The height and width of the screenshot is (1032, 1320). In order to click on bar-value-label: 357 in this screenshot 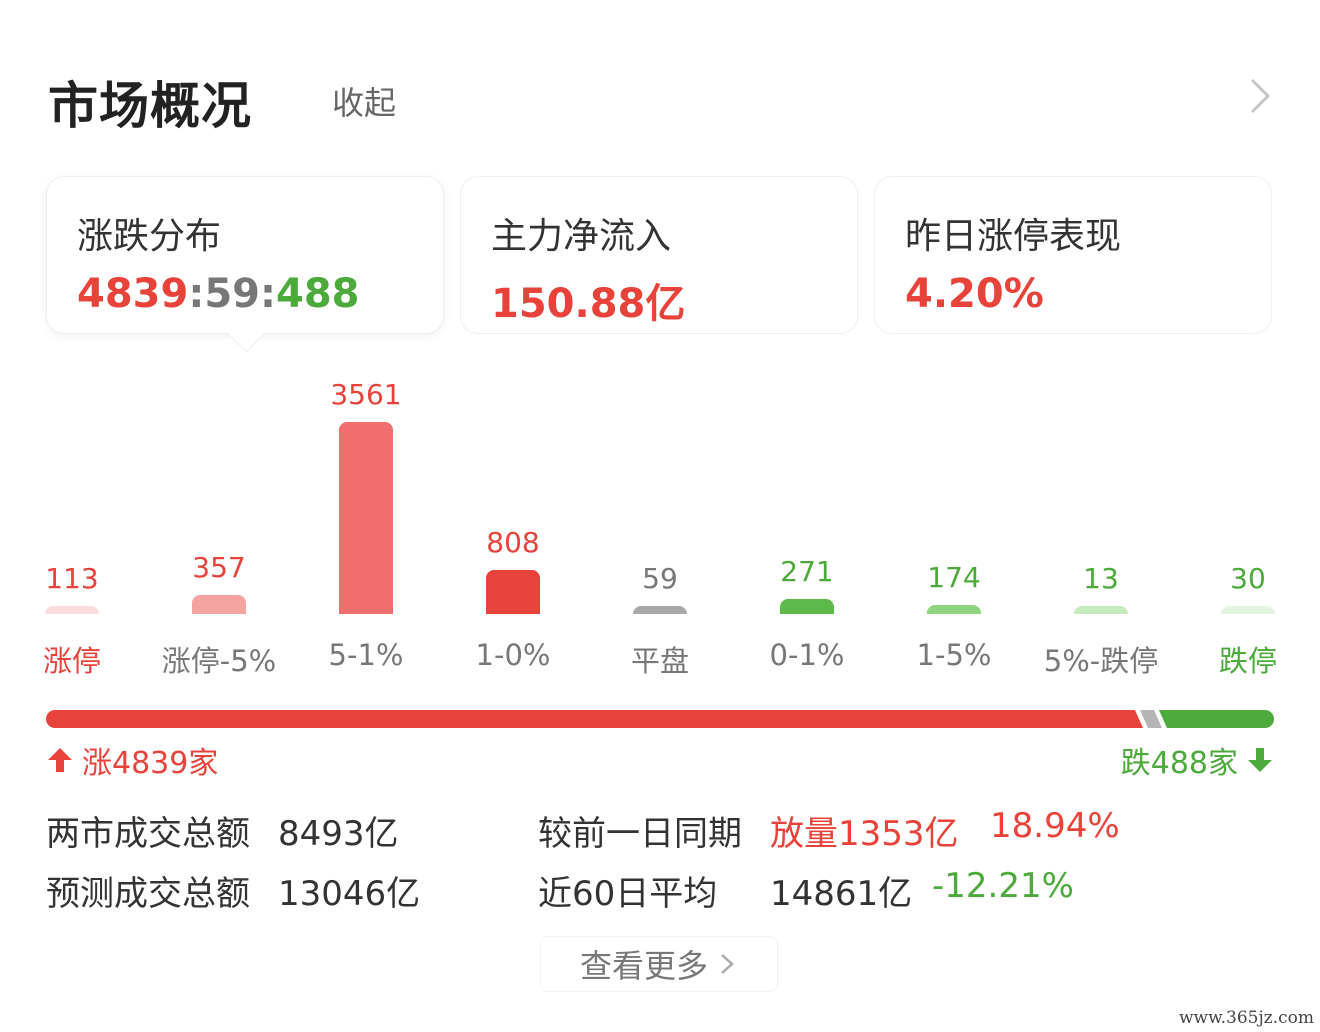, I will do `click(219, 567)`.